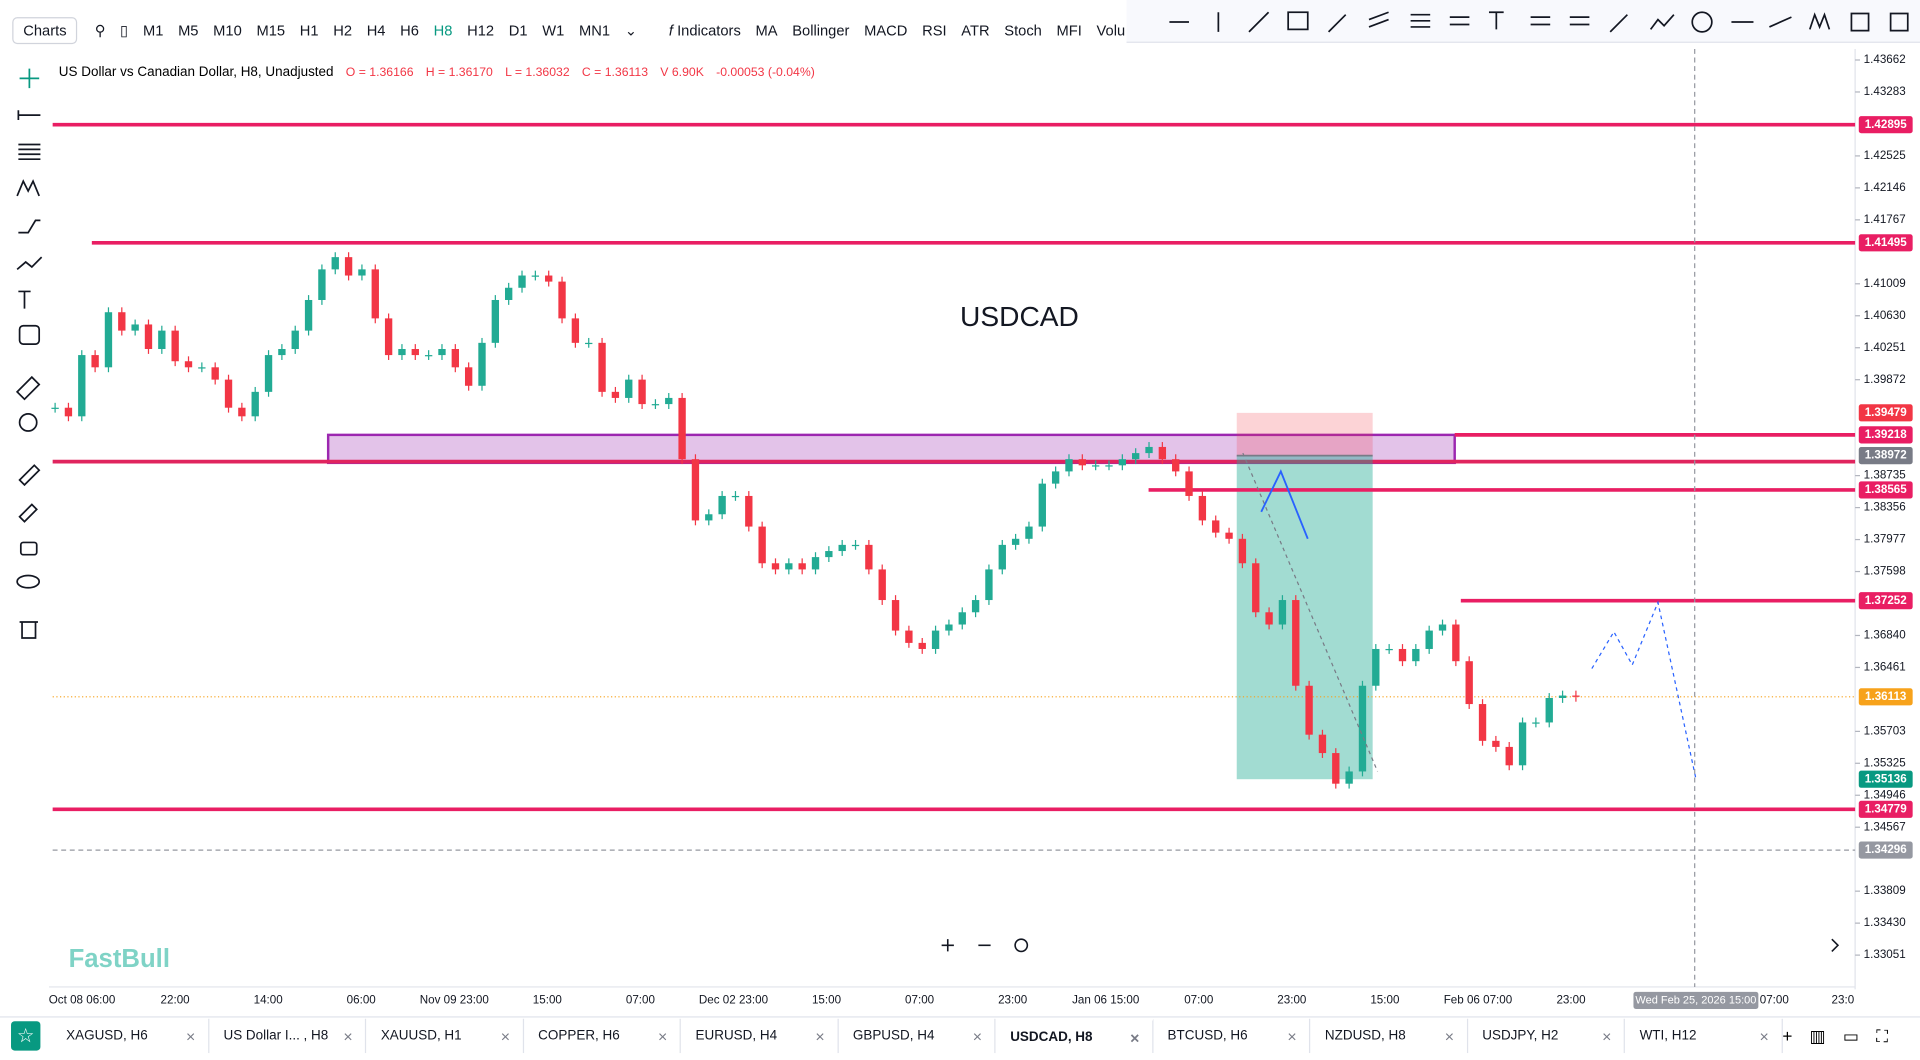 Image resolution: width=1920 pixels, height=1060 pixels. I want to click on lock-tool, so click(28, 548).